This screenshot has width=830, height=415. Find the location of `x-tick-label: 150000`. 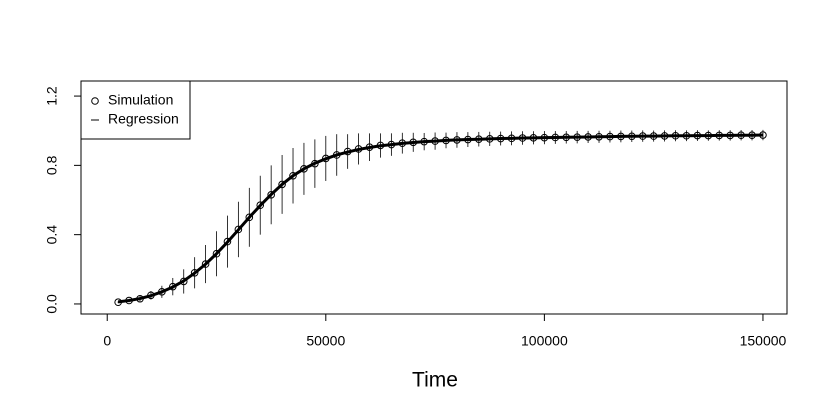

x-tick-label: 150000 is located at coordinates (763, 341).